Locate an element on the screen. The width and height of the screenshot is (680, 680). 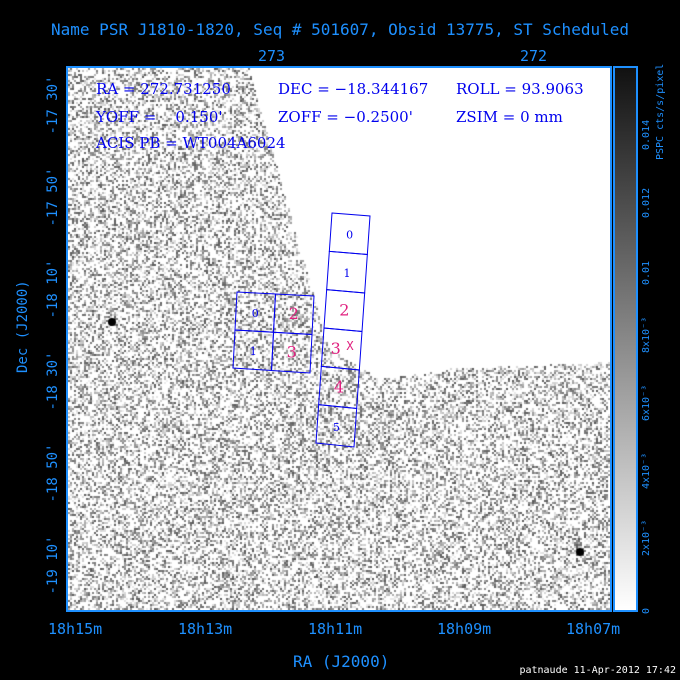
dec-tick: -17 50' is located at coordinates (53, 197).